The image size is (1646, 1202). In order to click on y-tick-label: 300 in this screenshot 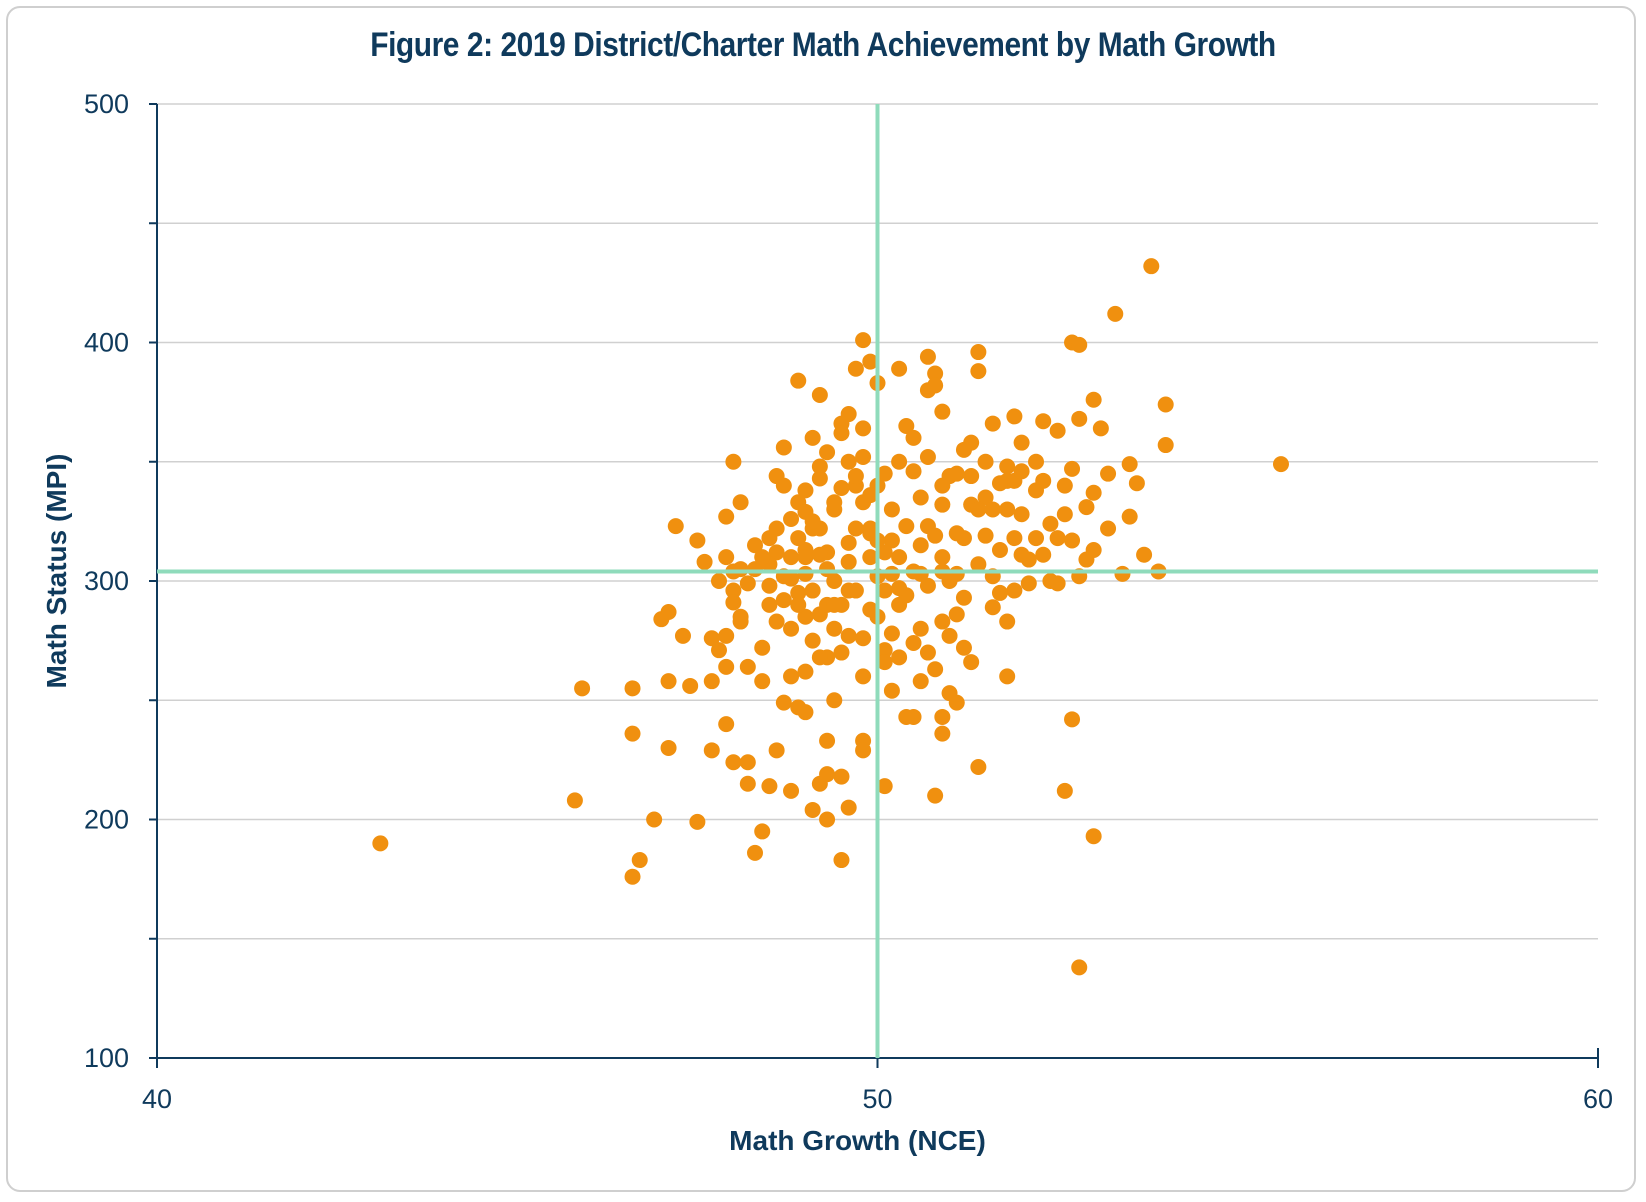, I will do `click(106, 581)`.